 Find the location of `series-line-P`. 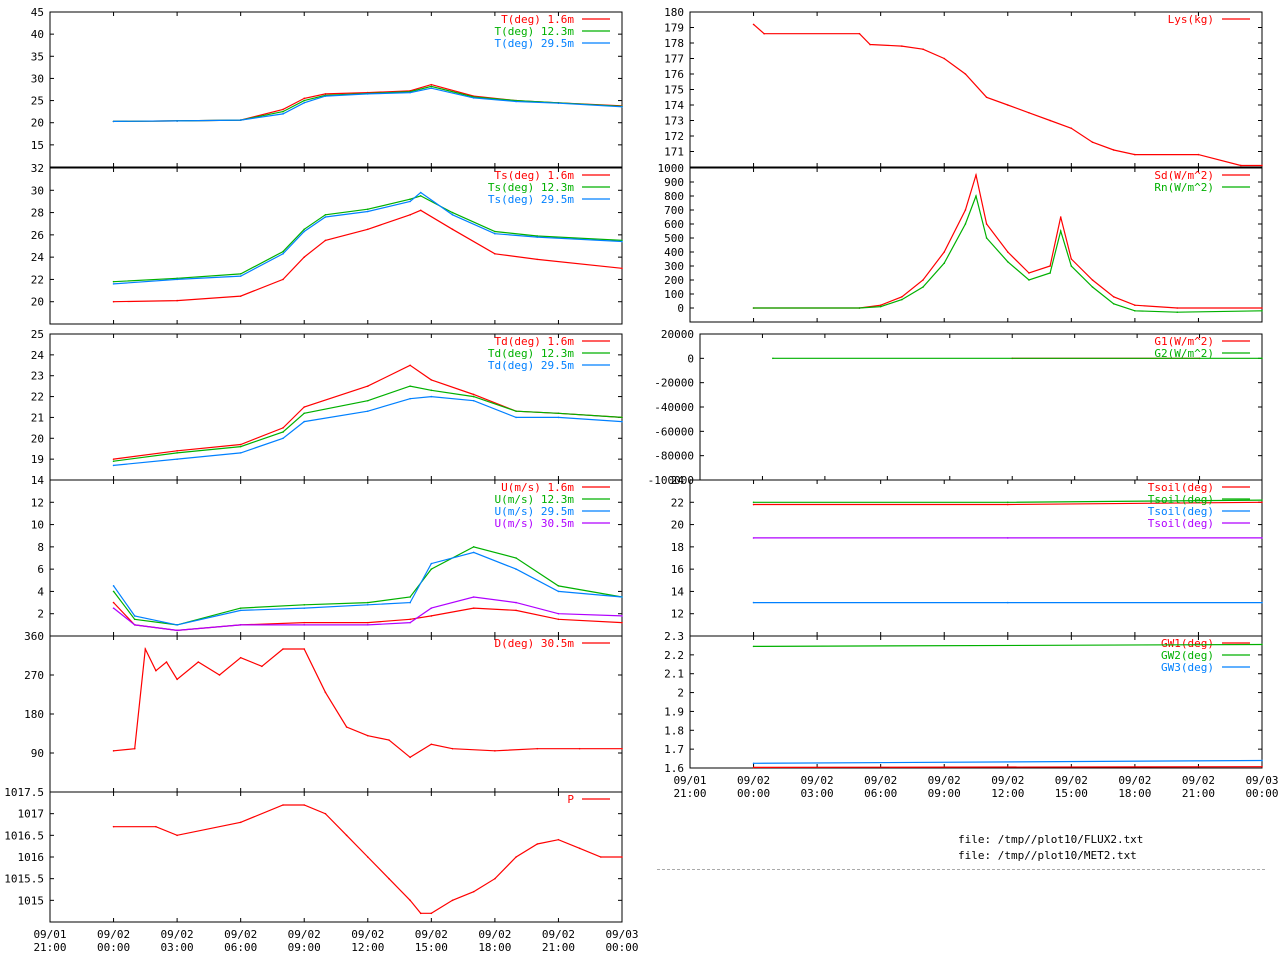

series-line-P is located at coordinates (367, 859).